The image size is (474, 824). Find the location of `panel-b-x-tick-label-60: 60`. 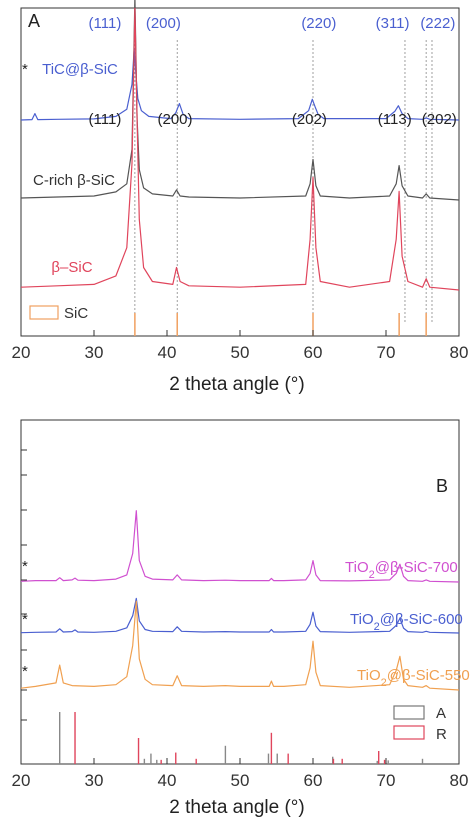

panel-b-x-tick-label-60: 60 is located at coordinates (313, 780).